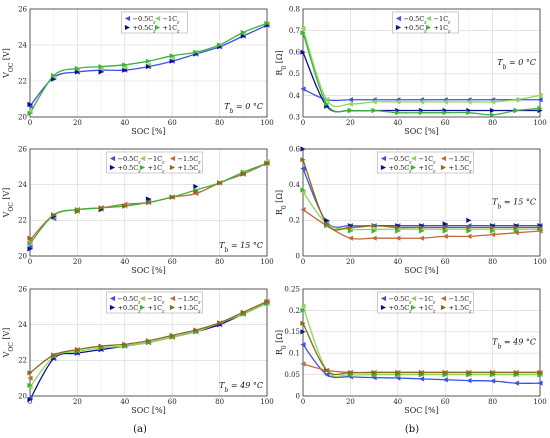  I want to click on series-p1, so click(421, 74).